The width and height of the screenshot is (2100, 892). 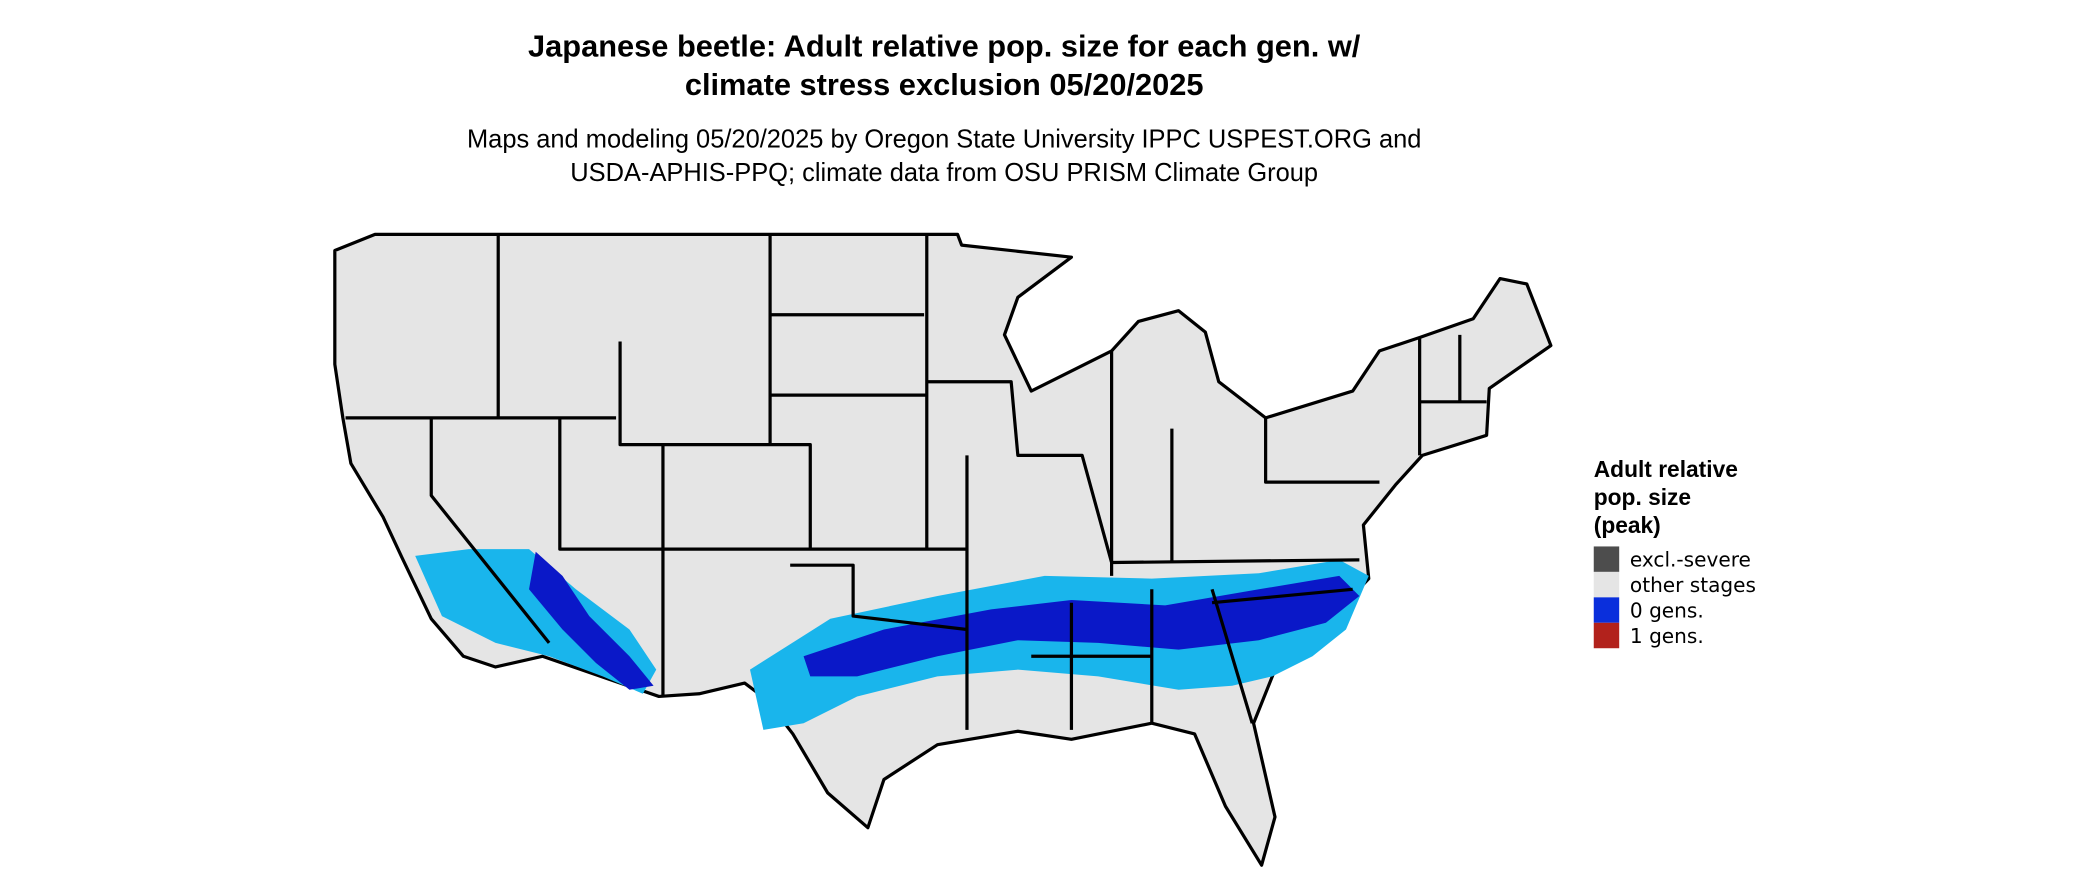 I want to click on legend-title: Adult relative, so click(x=1666, y=469).